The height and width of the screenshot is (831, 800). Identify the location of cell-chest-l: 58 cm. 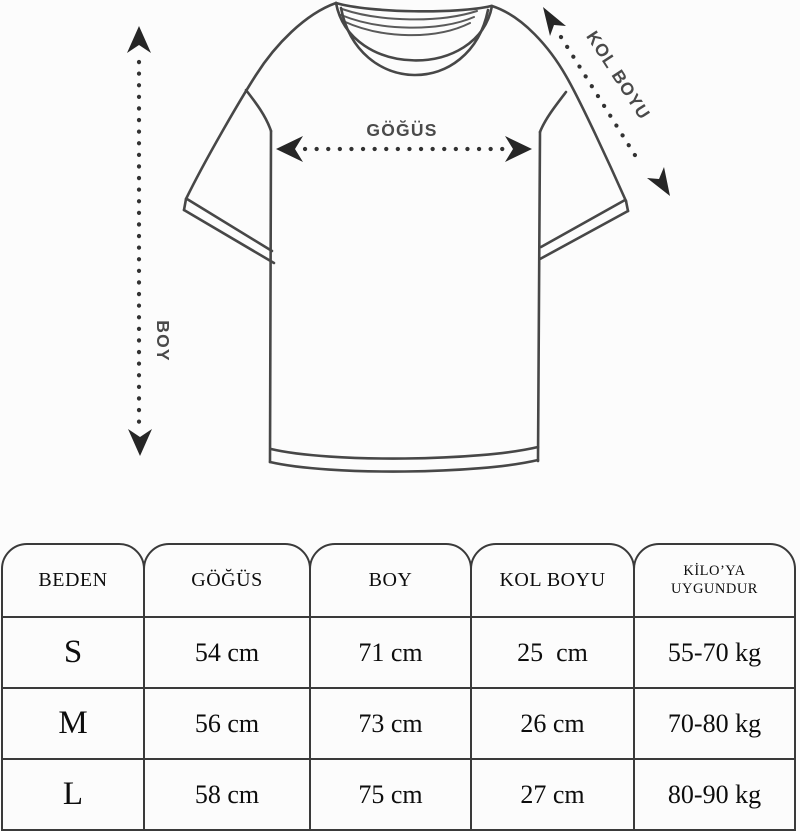
(227, 793).